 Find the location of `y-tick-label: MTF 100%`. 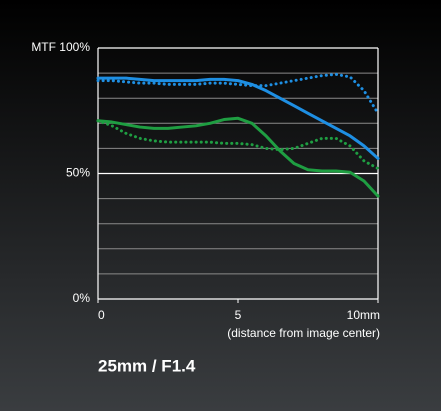

y-tick-label: MTF 100% is located at coordinates (60, 47).